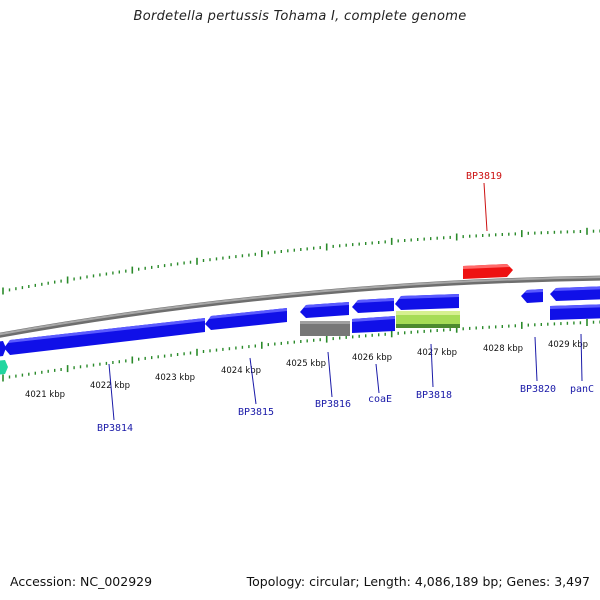 The image size is (600, 600). What do you see at coordinates (536, 359) in the screenshot?
I see `leader-BP3820` at bounding box center [536, 359].